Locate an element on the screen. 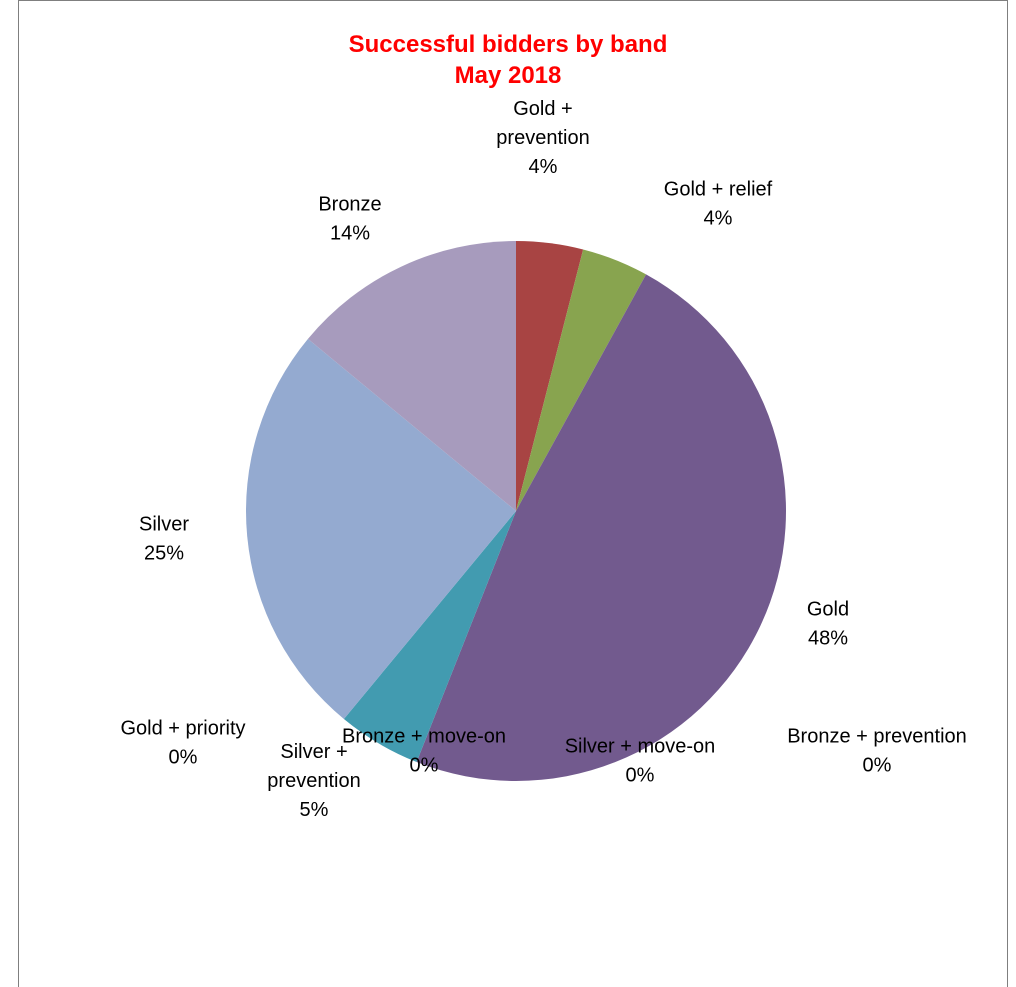  slice-label: Bronze + move-on 0% is located at coordinates (424, 751).